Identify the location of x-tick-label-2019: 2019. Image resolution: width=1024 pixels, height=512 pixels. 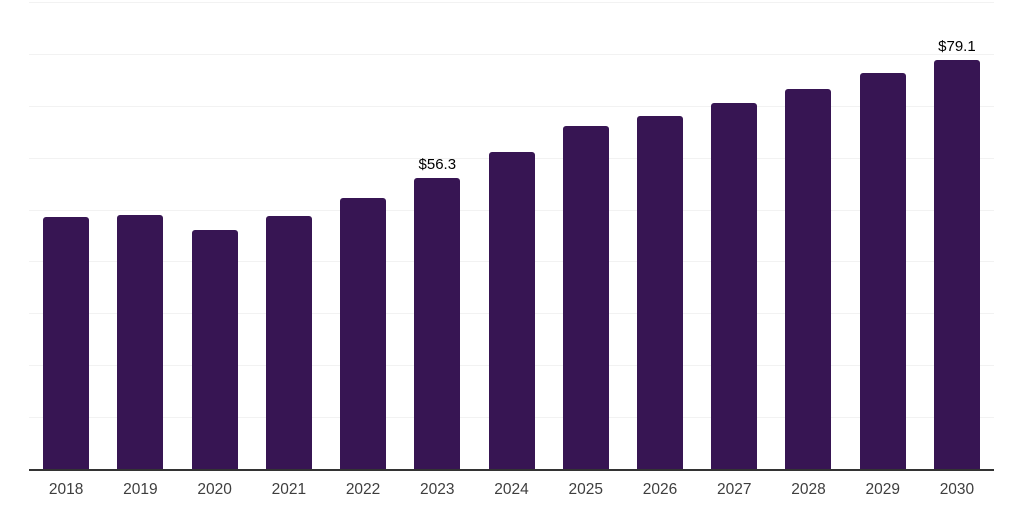
(140, 489).